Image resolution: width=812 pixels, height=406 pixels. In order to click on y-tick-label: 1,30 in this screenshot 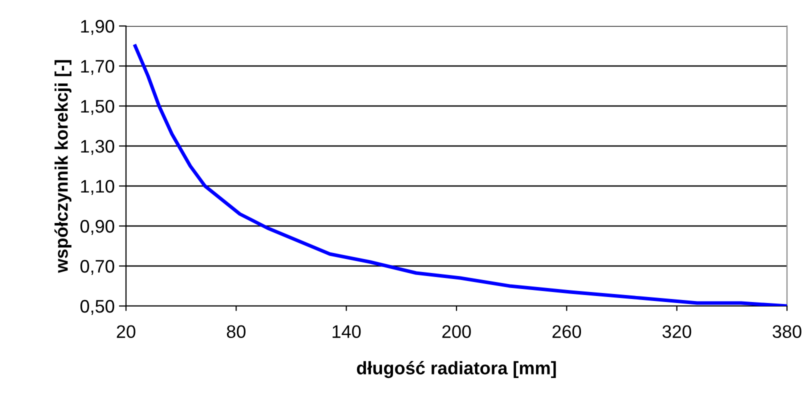, I will do `click(97, 147)`.